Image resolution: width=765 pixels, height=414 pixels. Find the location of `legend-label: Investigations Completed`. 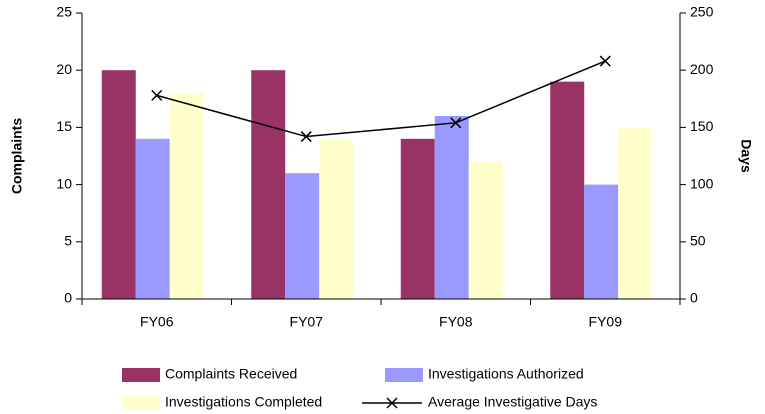

legend-label: Investigations Completed is located at coordinates (243, 402).